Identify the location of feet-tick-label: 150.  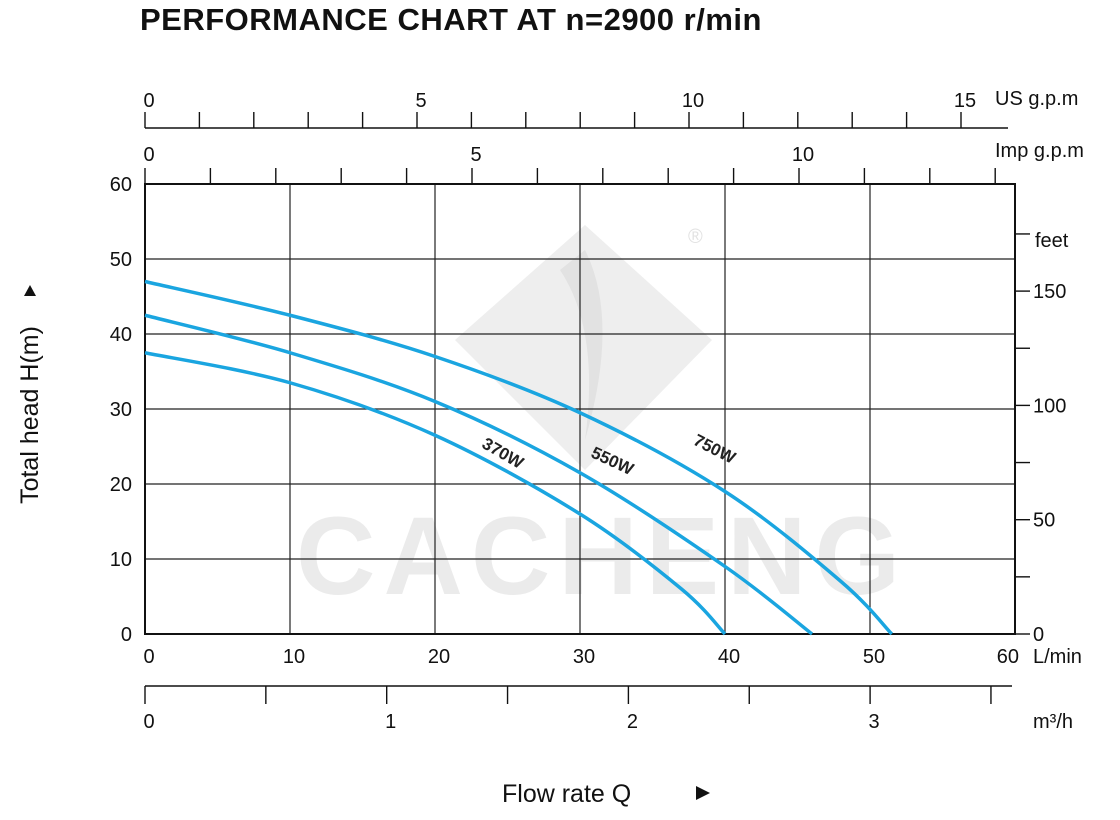
(1049, 292).